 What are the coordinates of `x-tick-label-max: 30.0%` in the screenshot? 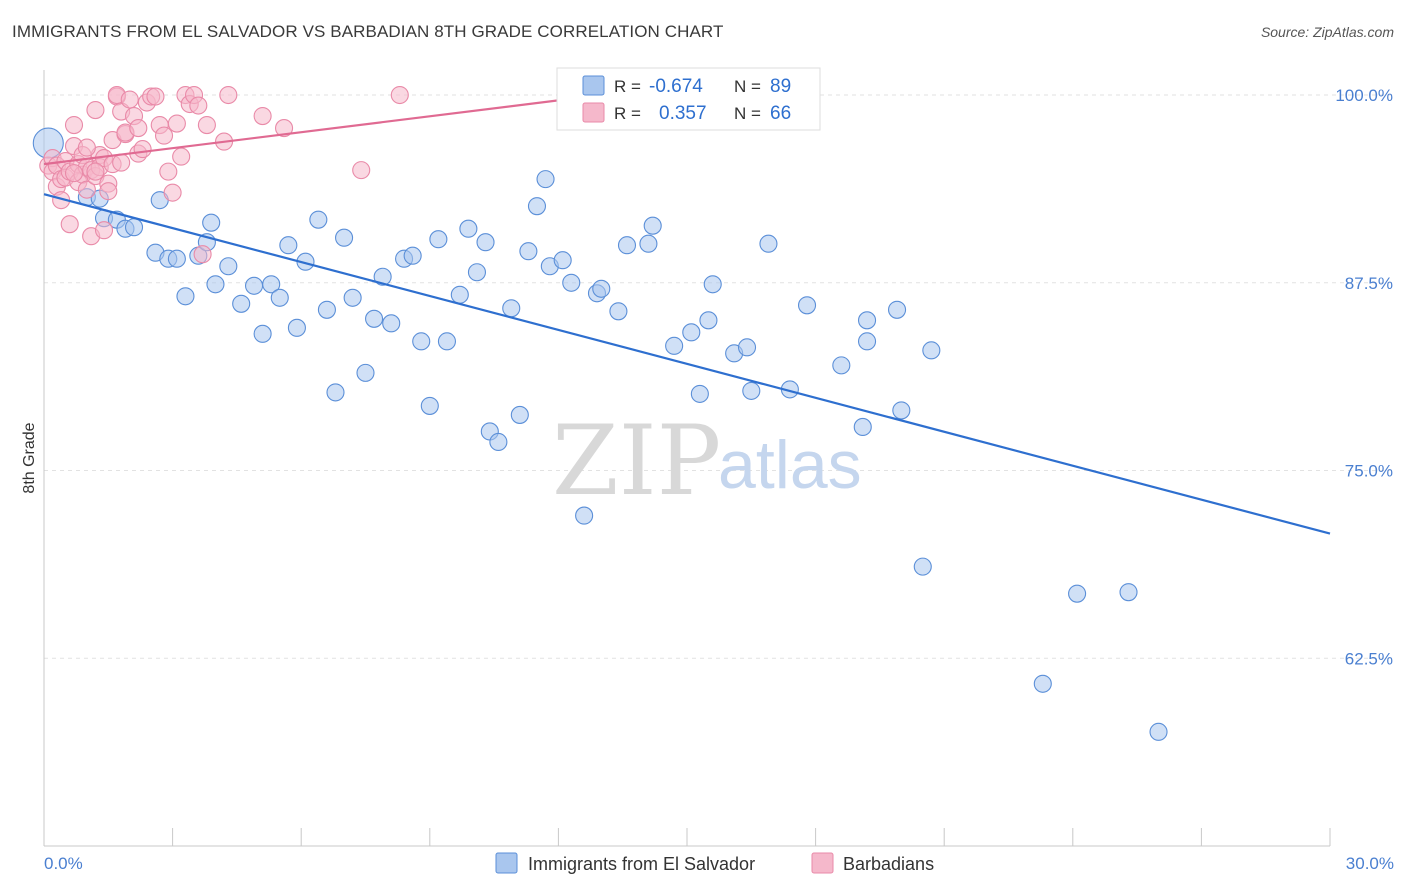 It's located at (1370, 863).